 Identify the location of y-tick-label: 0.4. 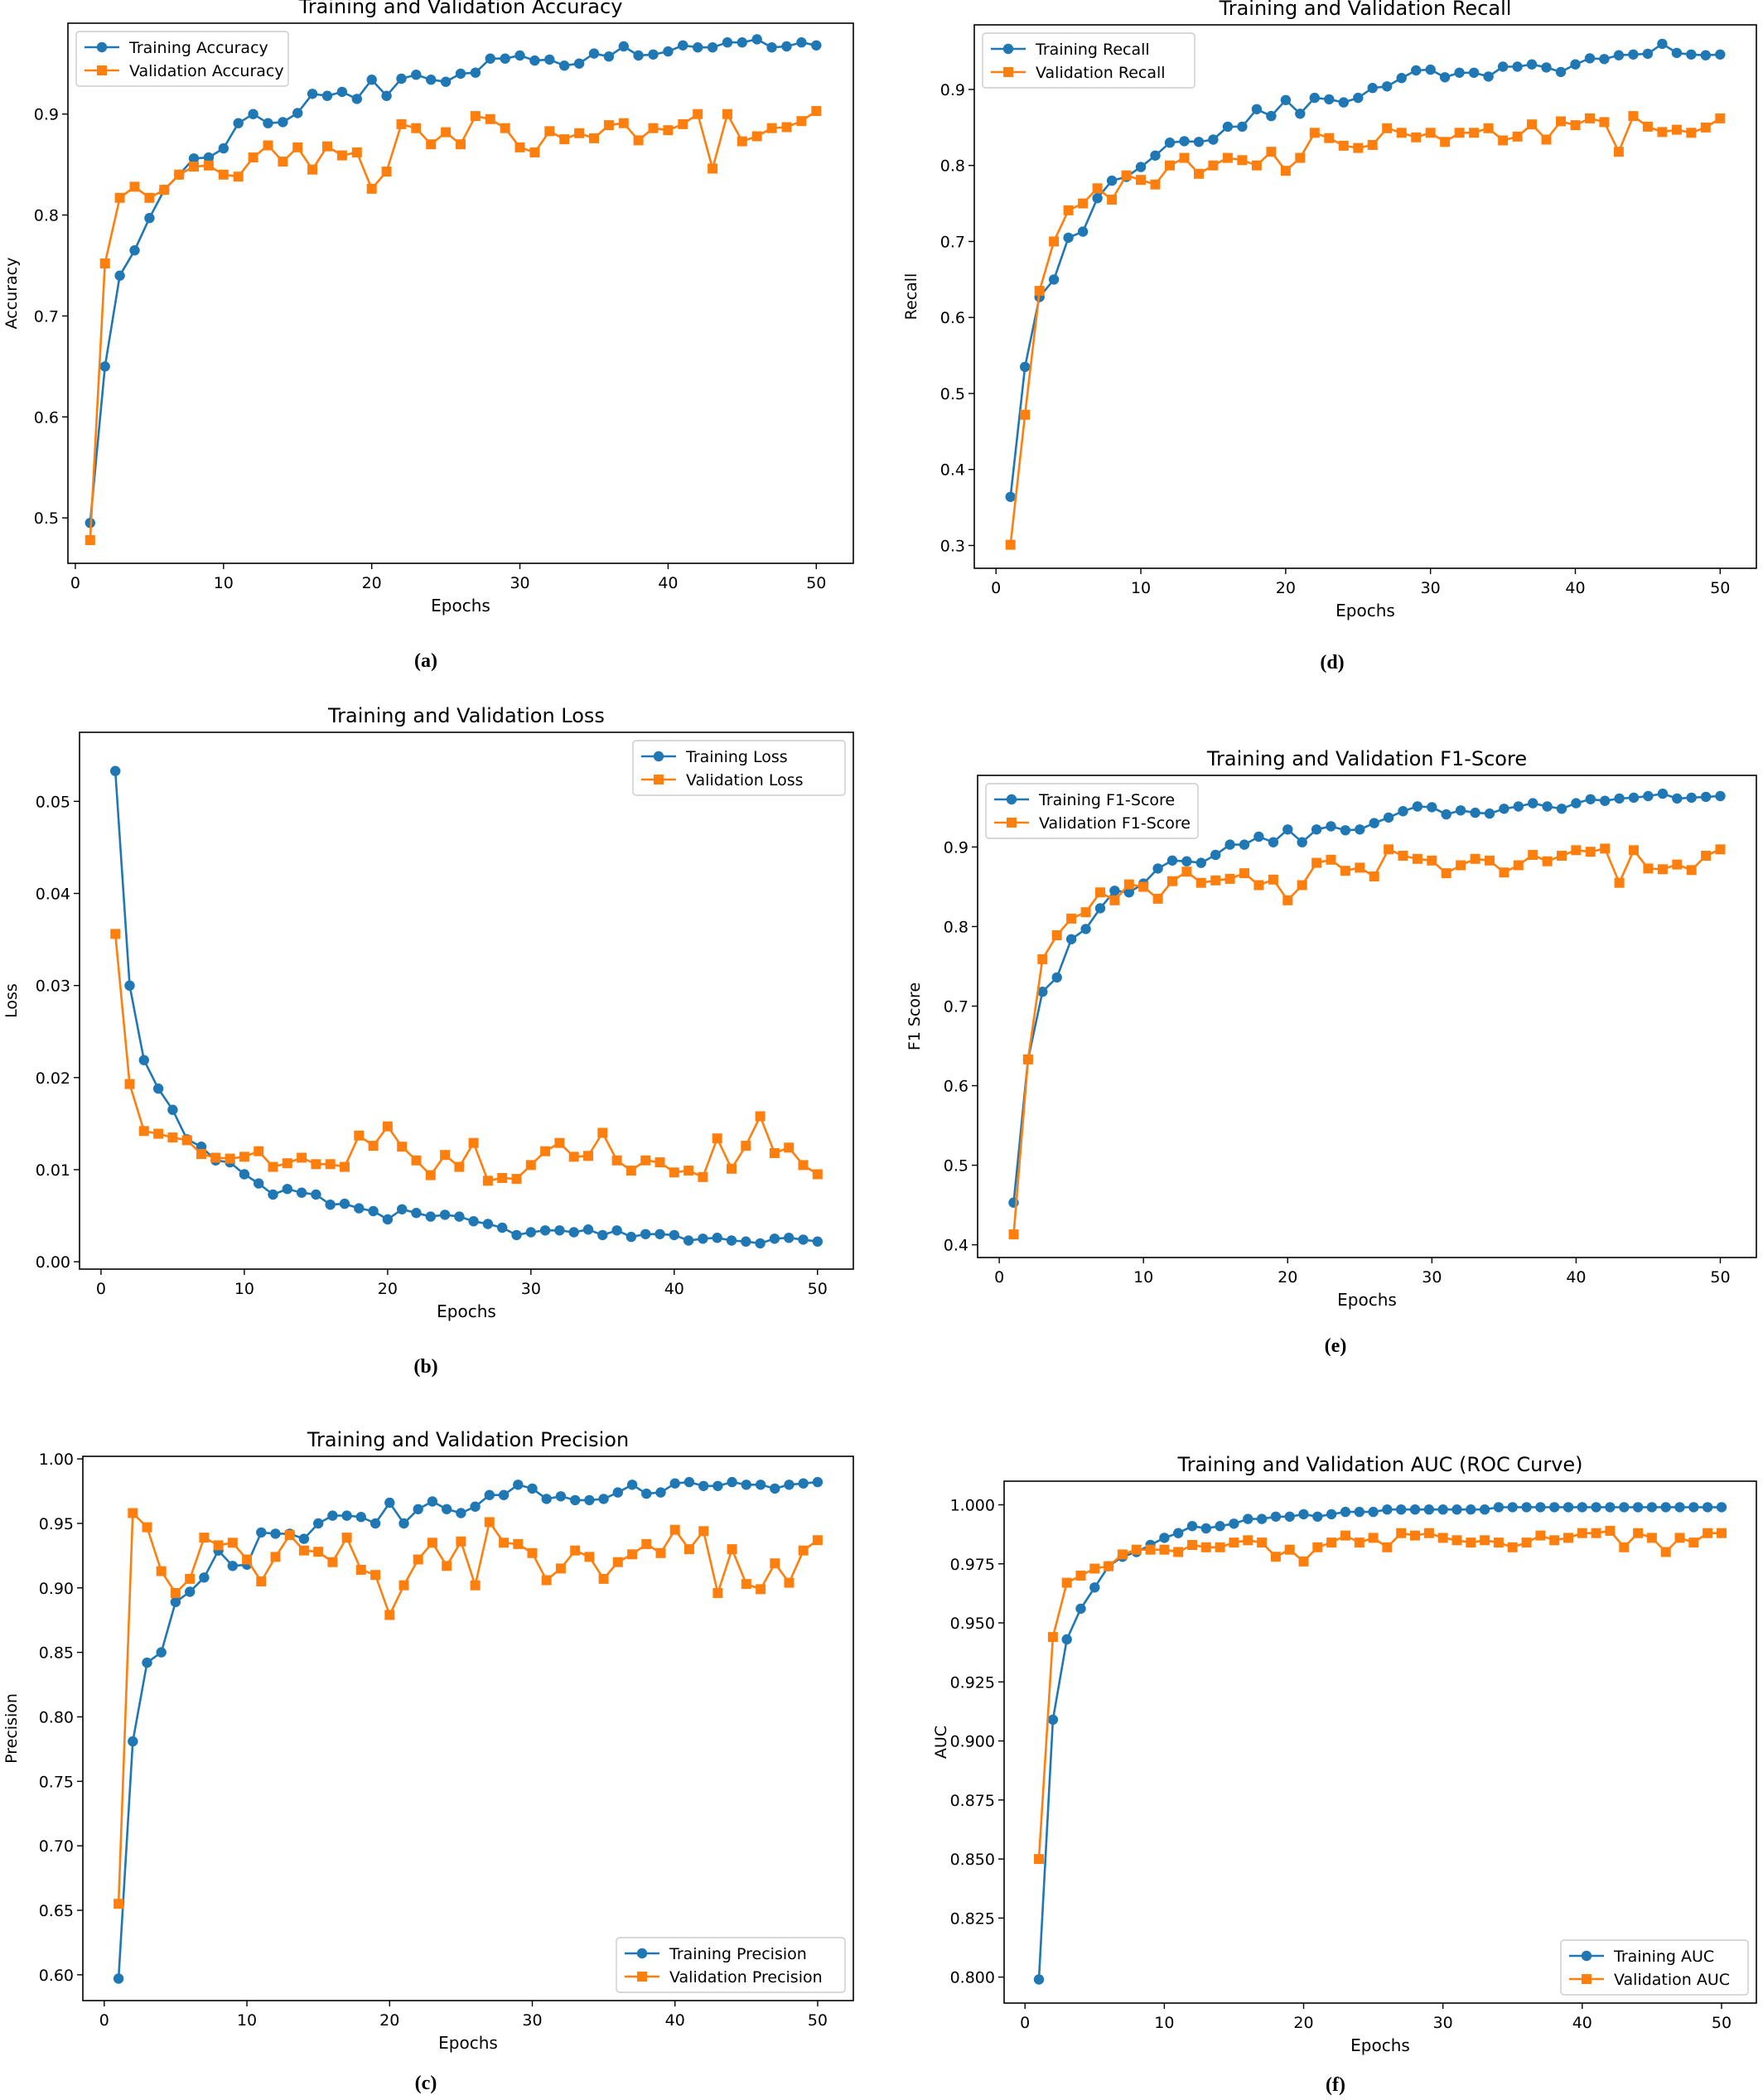
(952, 470).